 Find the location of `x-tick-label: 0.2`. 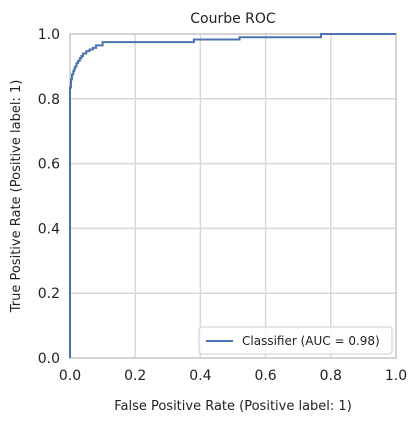

x-tick-label: 0.2 is located at coordinates (135, 376).